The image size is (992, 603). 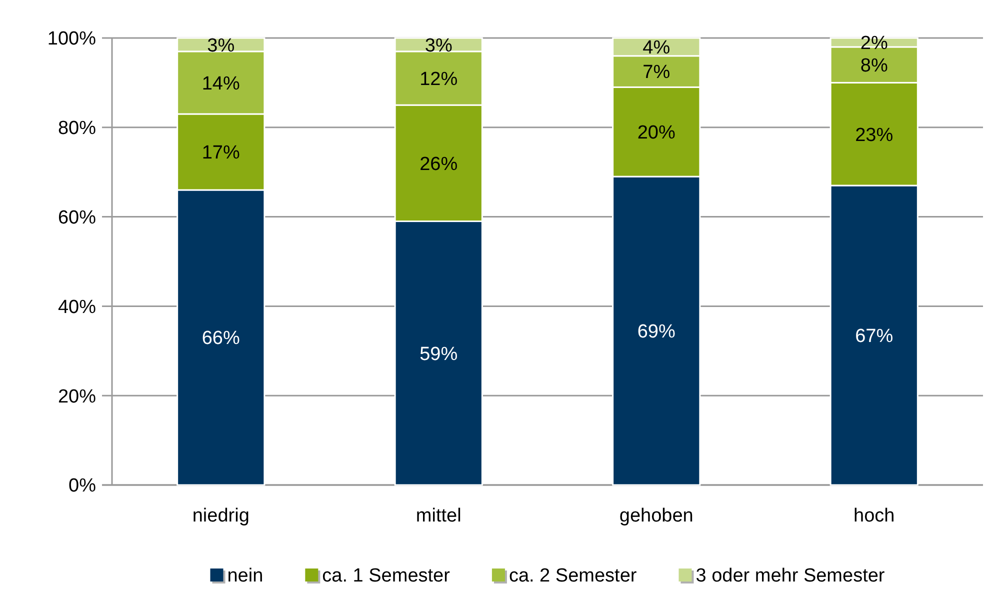 I want to click on x-tick-label: niedrig, so click(x=221, y=516).